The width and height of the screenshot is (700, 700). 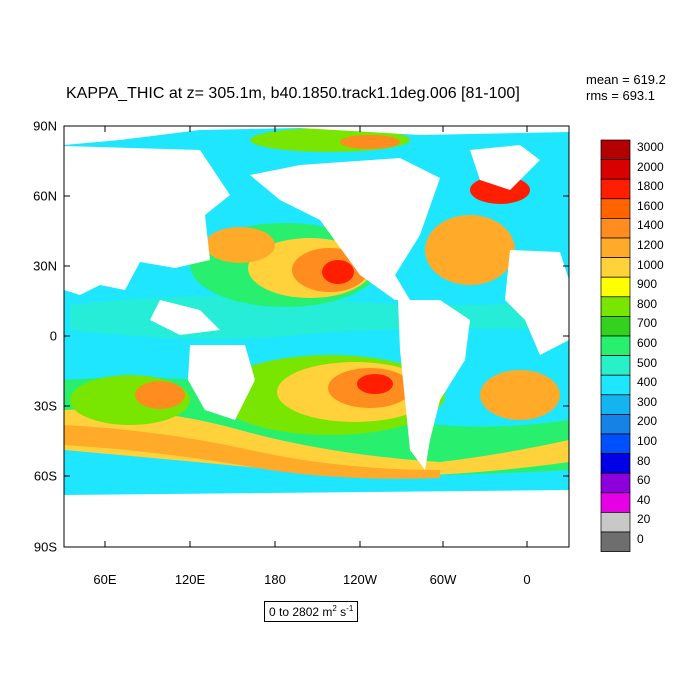 What do you see at coordinates (190, 579) in the screenshot?
I see `lon-label-1: 120E` at bounding box center [190, 579].